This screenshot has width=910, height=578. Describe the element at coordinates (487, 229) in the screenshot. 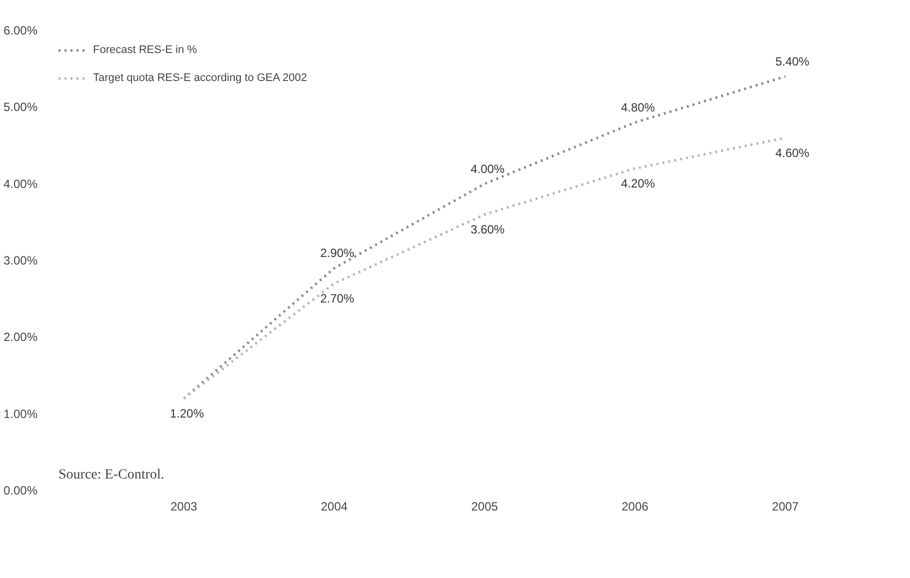

I see `data-label: 3.60%` at that location.